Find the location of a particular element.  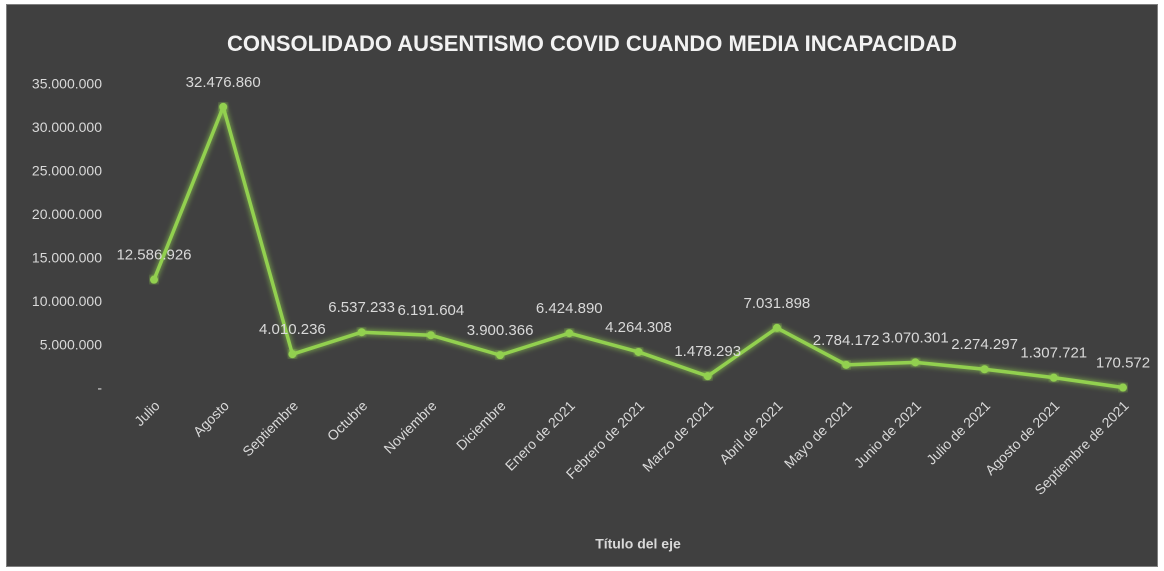

data-label: 12.586.926 is located at coordinates (153, 255).